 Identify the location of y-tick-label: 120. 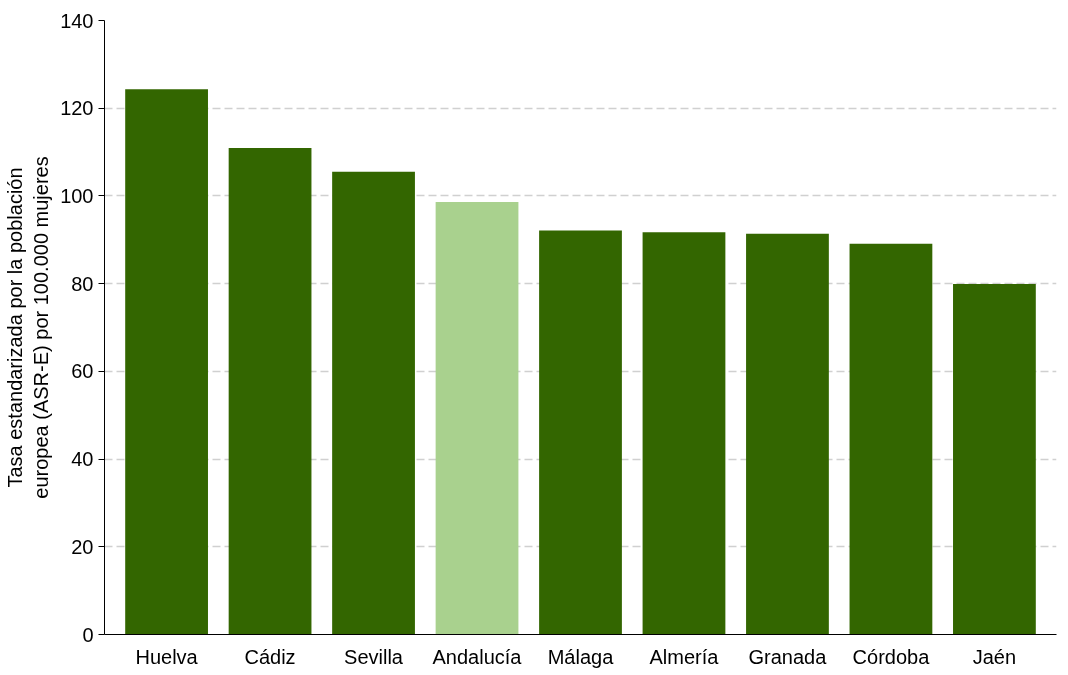
(77, 108).